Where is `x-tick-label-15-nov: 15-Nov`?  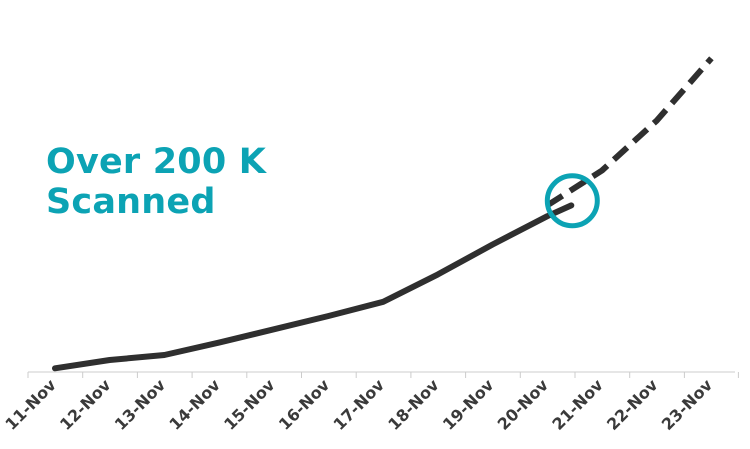
x-tick-label-15-nov: 15-Nov is located at coordinates (249, 404).